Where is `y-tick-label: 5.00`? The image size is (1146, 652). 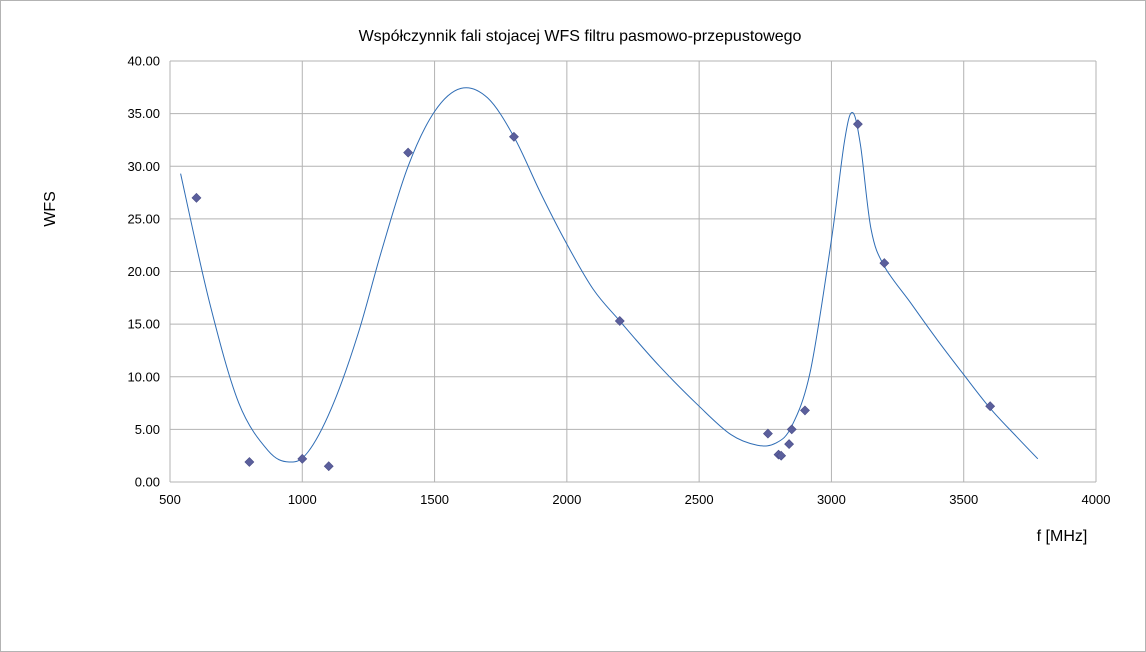 y-tick-label: 5.00 is located at coordinates (147, 429).